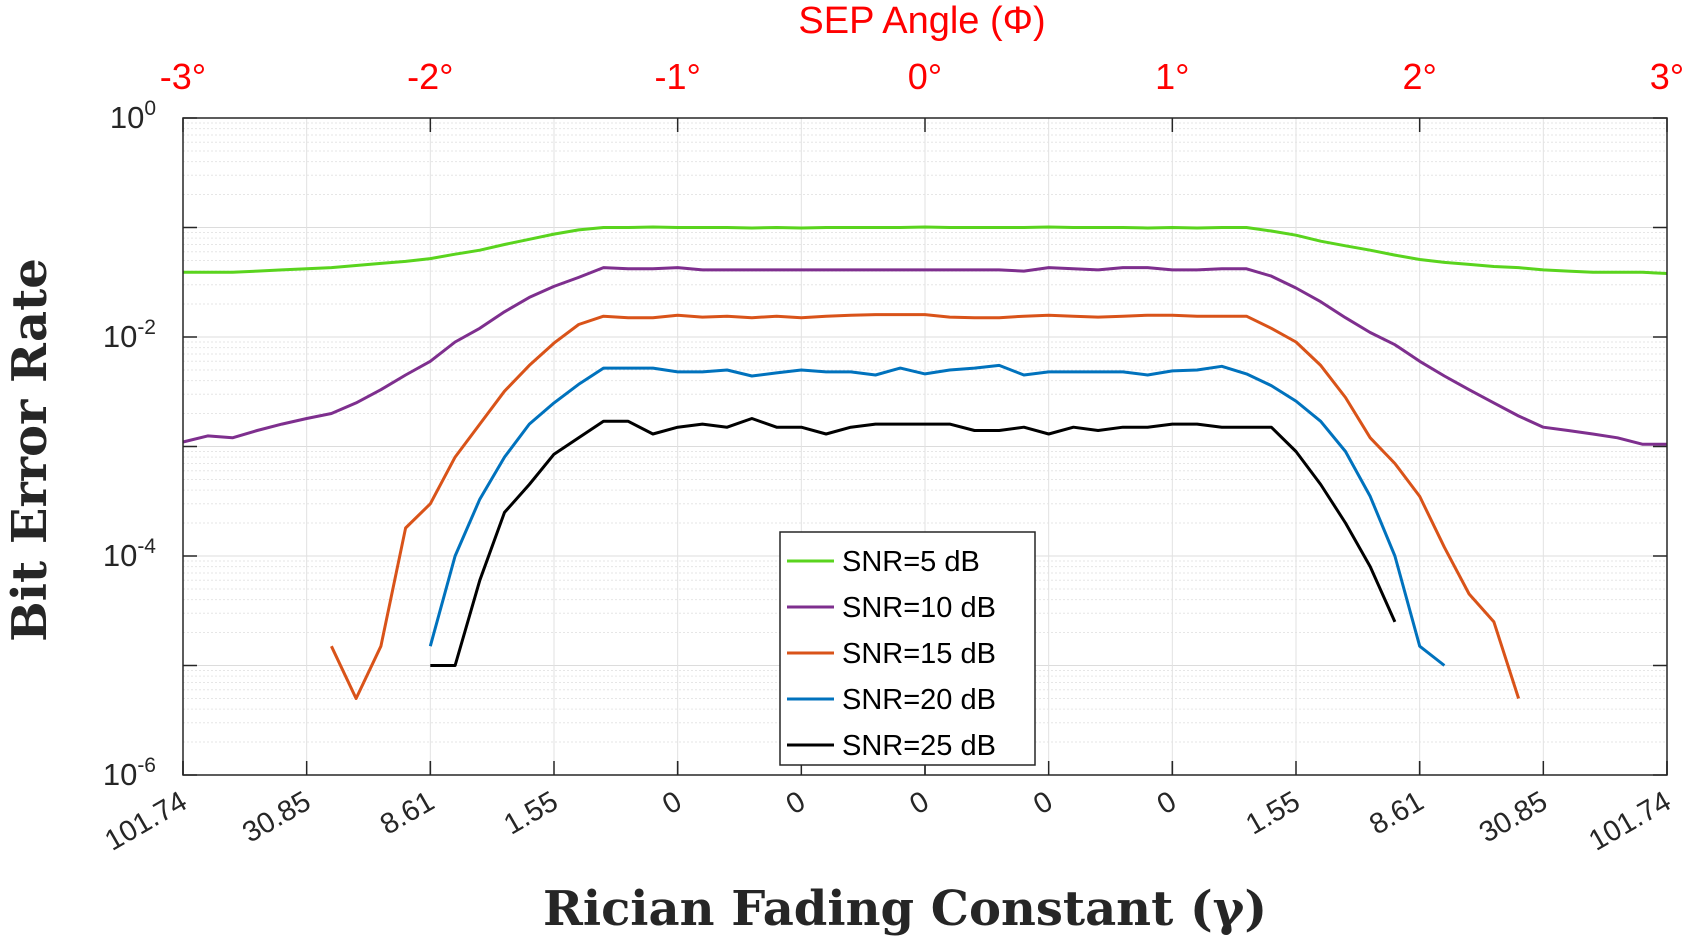 Image resolution: width=1686 pixels, height=936 pixels. Describe the element at coordinates (430, 76) in the screenshot. I see `top-tick-label: -2°` at that location.